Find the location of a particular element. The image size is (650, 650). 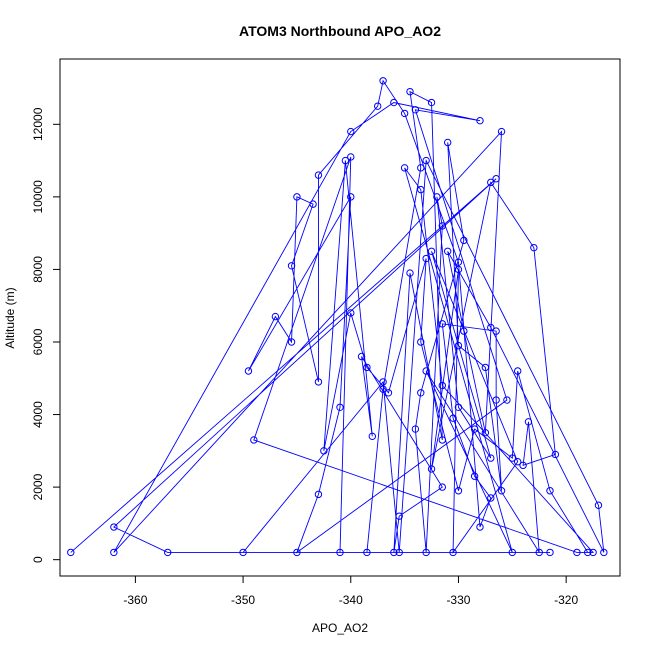

x-axis: -360 -350 -340 -330 -320 is located at coordinates (350, 591).